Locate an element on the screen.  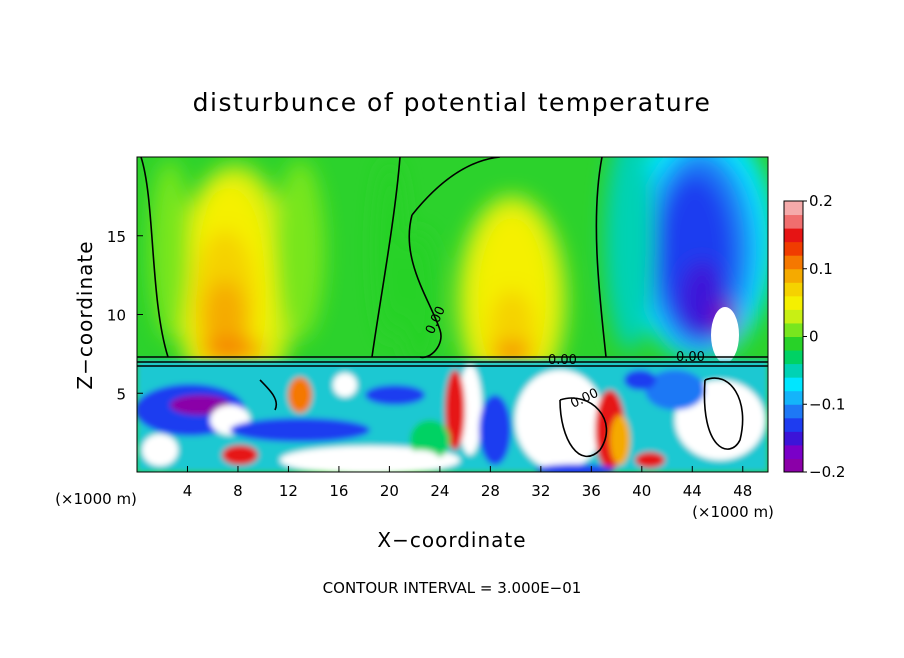
x-tick-label: 12 is located at coordinates (288, 491).